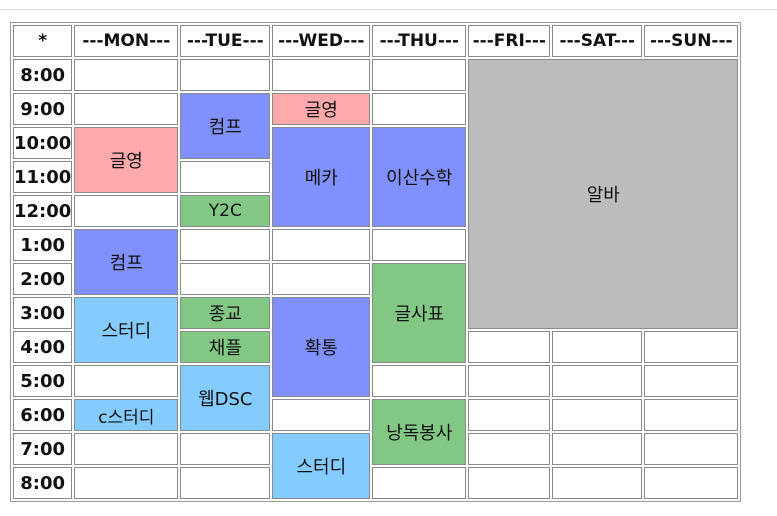  I want to click on time-label: 1:00, so click(43, 245).